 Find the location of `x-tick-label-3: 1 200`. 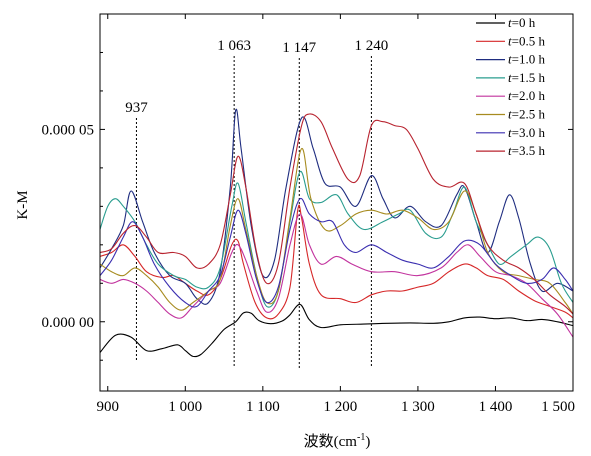

x-tick-label-3: 1 200 is located at coordinates (341, 407).